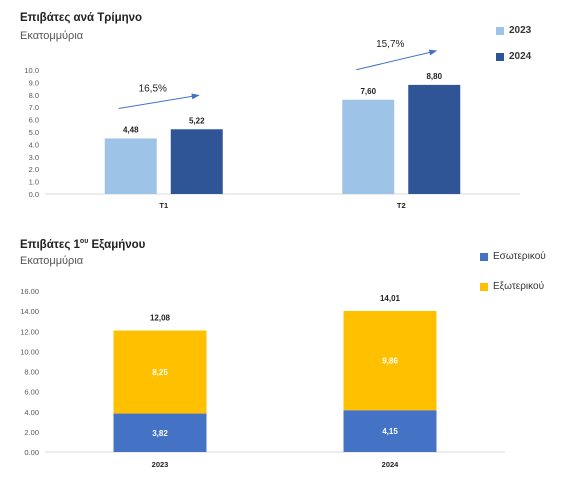  Describe the element at coordinates (391, 464) in the screenshot. I see `x-tick-label: 2024` at that location.